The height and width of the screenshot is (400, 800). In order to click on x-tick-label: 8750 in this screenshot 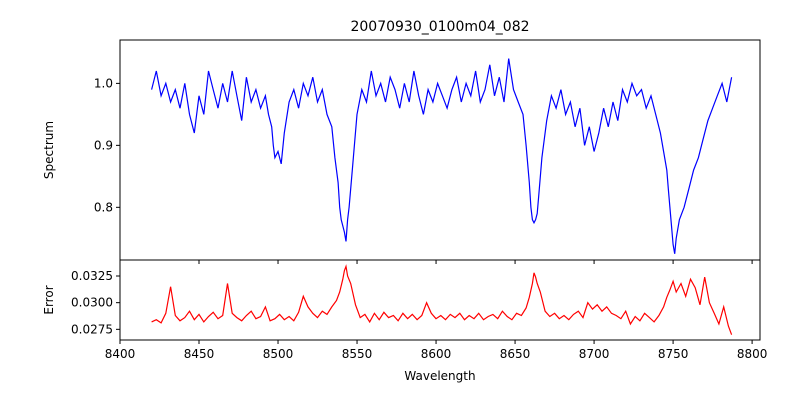, I will do `click(673, 354)`.